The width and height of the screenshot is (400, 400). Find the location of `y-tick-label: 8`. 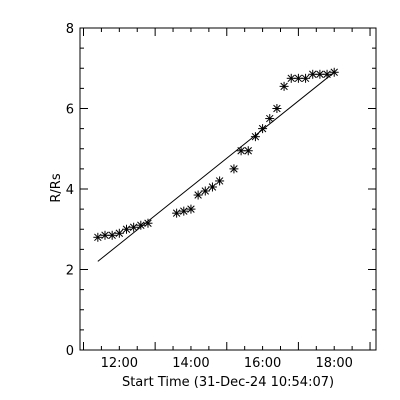

y-tick-label: 8 is located at coordinates (70, 29).